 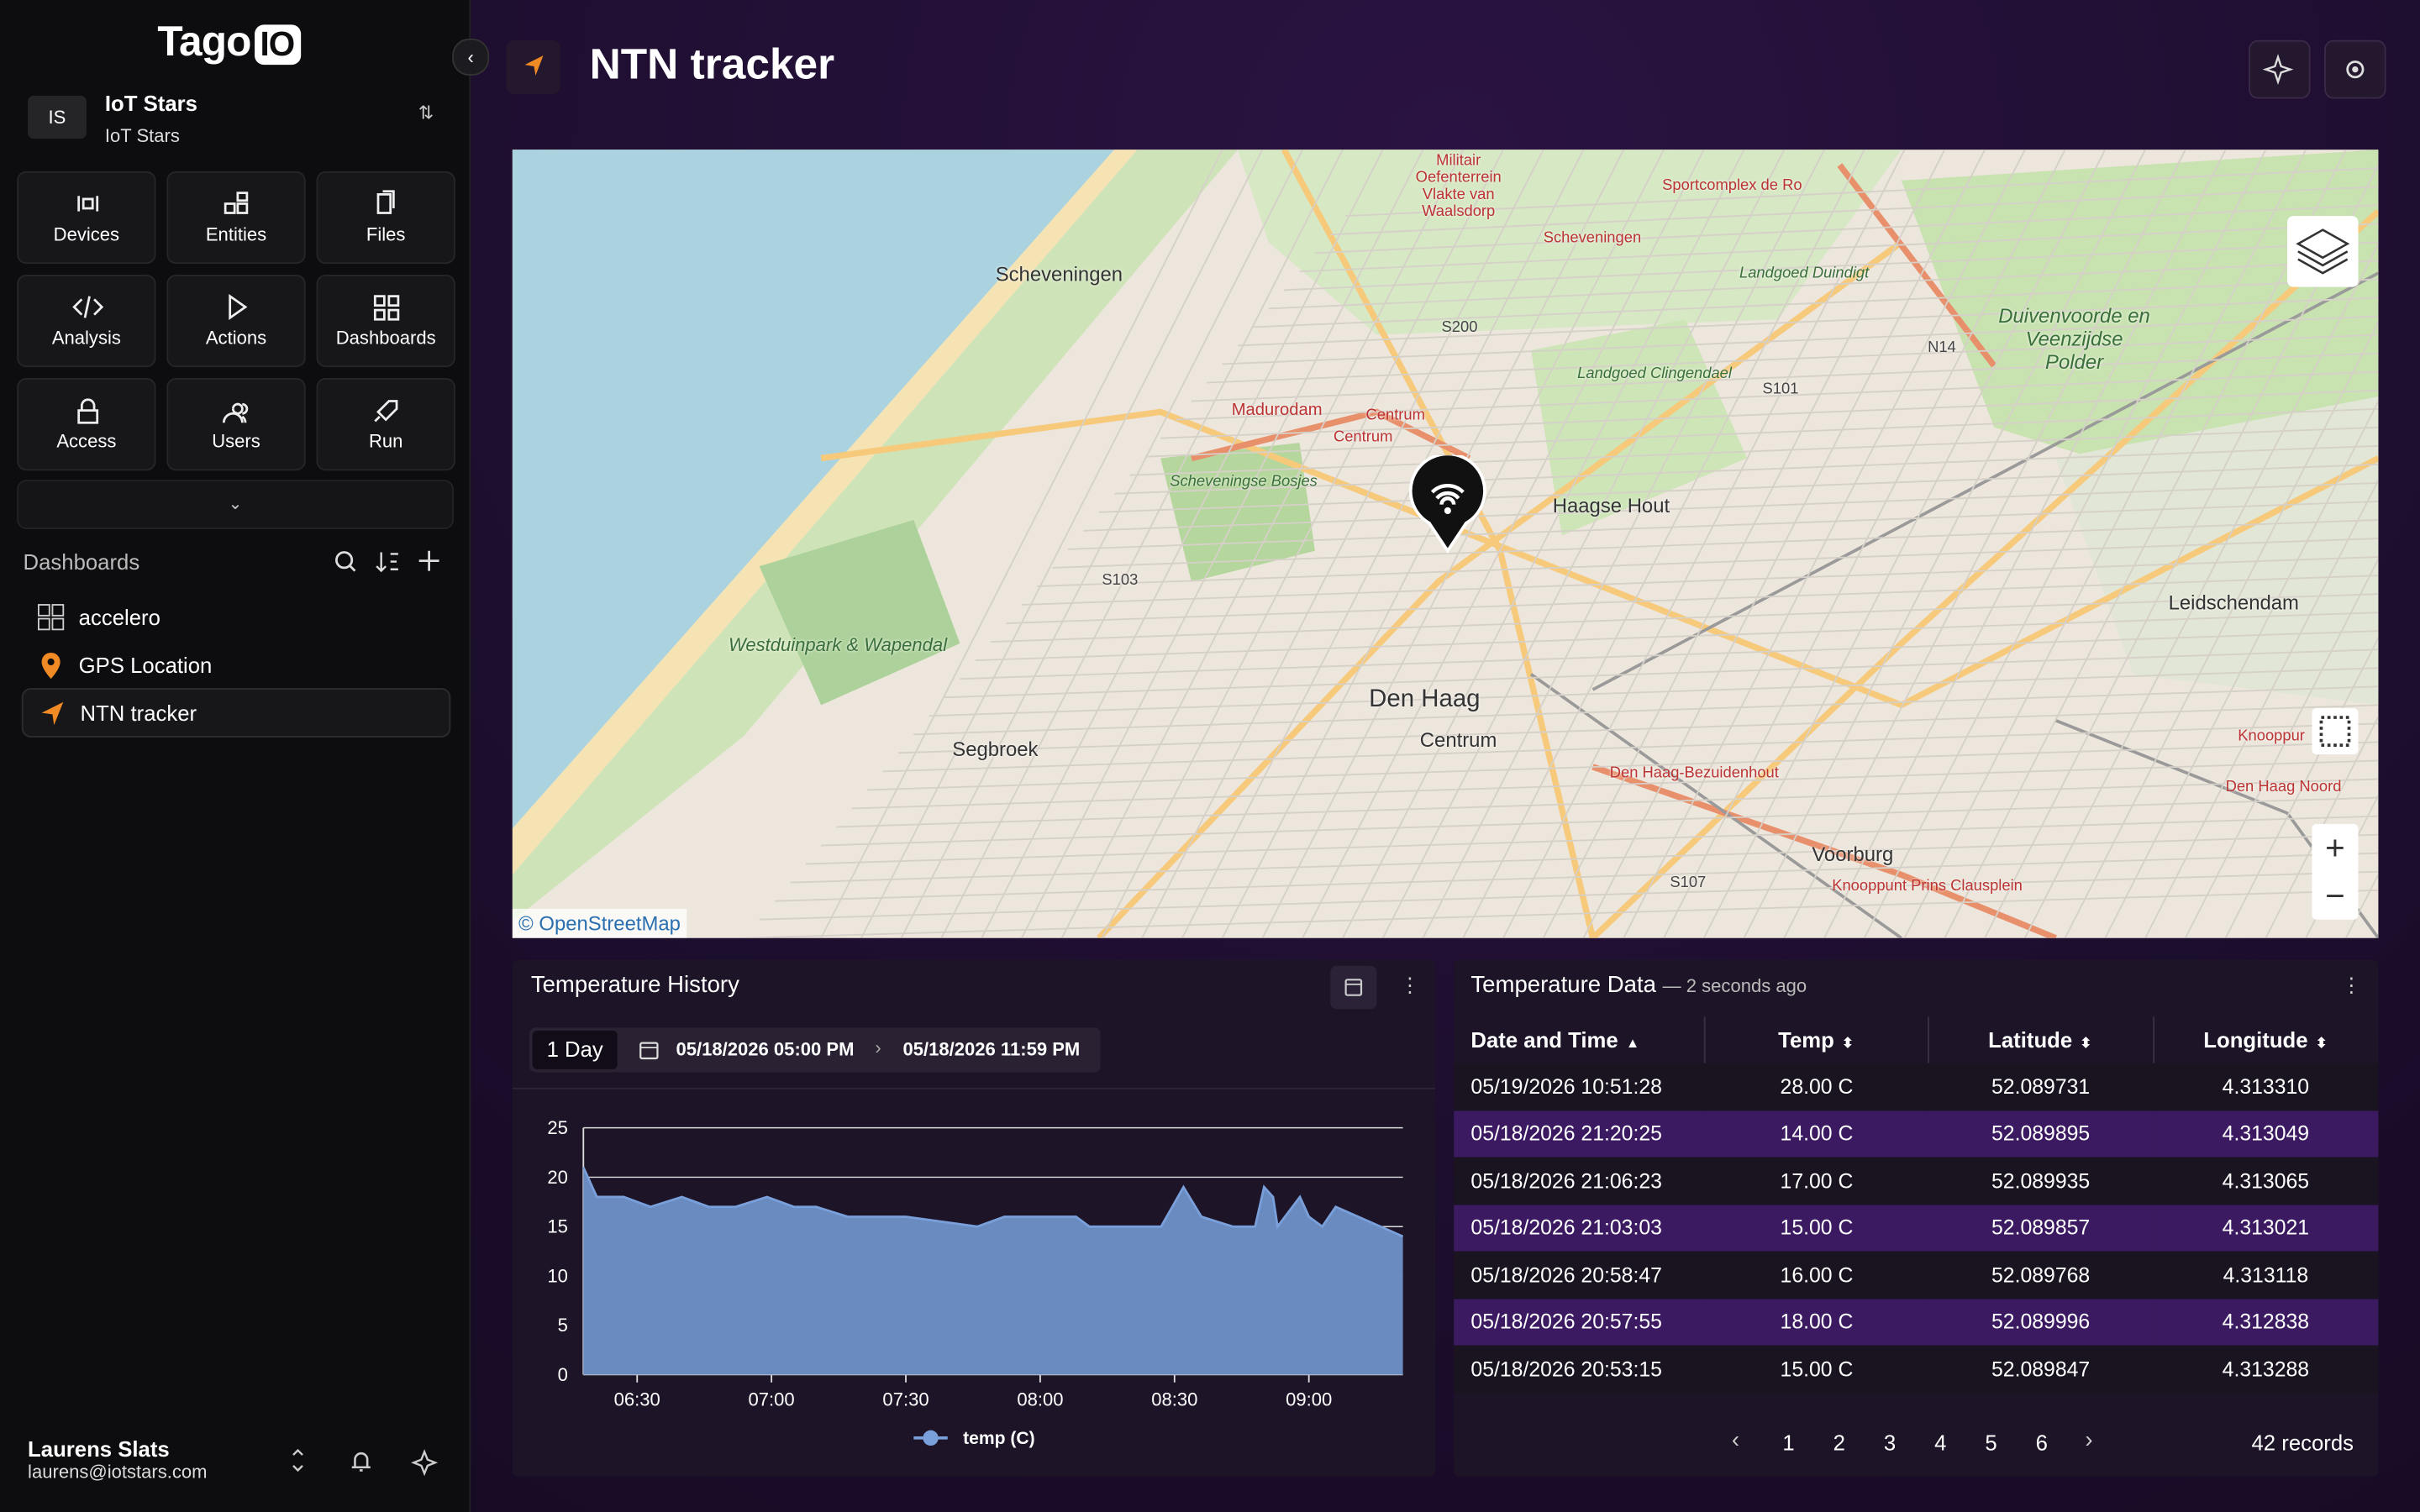 What do you see at coordinates (1927, 886) in the screenshot?
I see `map-label: Knooppunt Prins Clausplein` at bounding box center [1927, 886].